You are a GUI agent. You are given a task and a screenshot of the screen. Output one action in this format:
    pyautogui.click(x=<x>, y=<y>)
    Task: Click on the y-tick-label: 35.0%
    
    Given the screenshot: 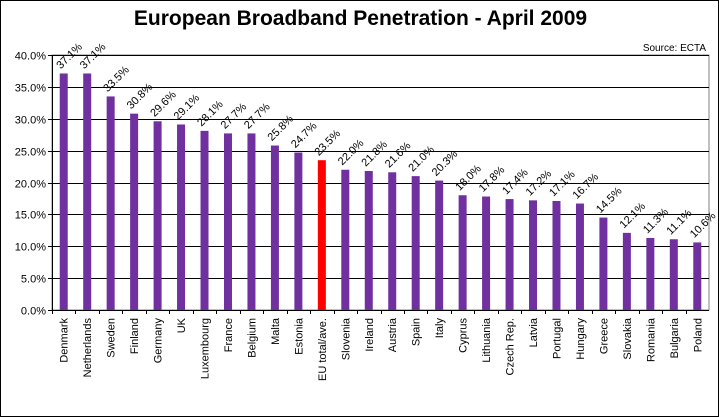 What is the action you would take?
    pyautogui.click(x=30, y=89)
    